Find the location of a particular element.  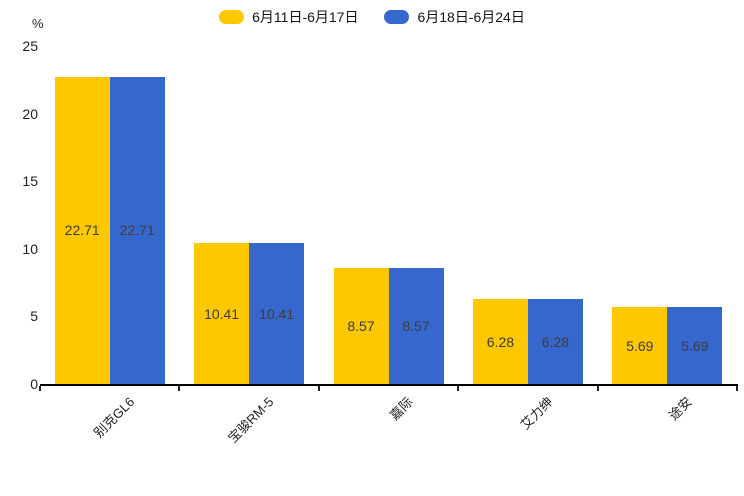

y-axis-tick-label: 5 is located at coordinates (34, 316).